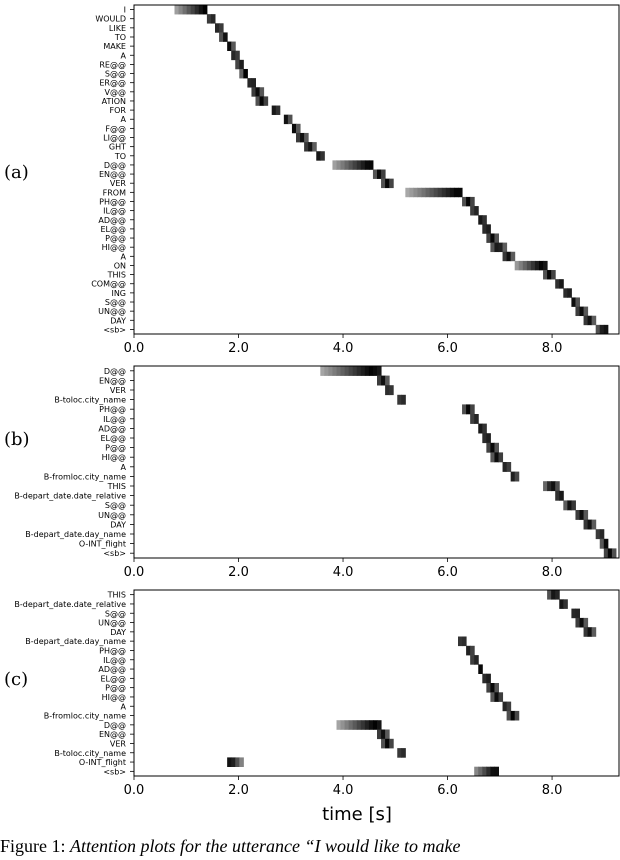  What do you see at coordinates (120, 265) in the screenshot?
I see `row-label: ON` at bounding box center [120, 265].